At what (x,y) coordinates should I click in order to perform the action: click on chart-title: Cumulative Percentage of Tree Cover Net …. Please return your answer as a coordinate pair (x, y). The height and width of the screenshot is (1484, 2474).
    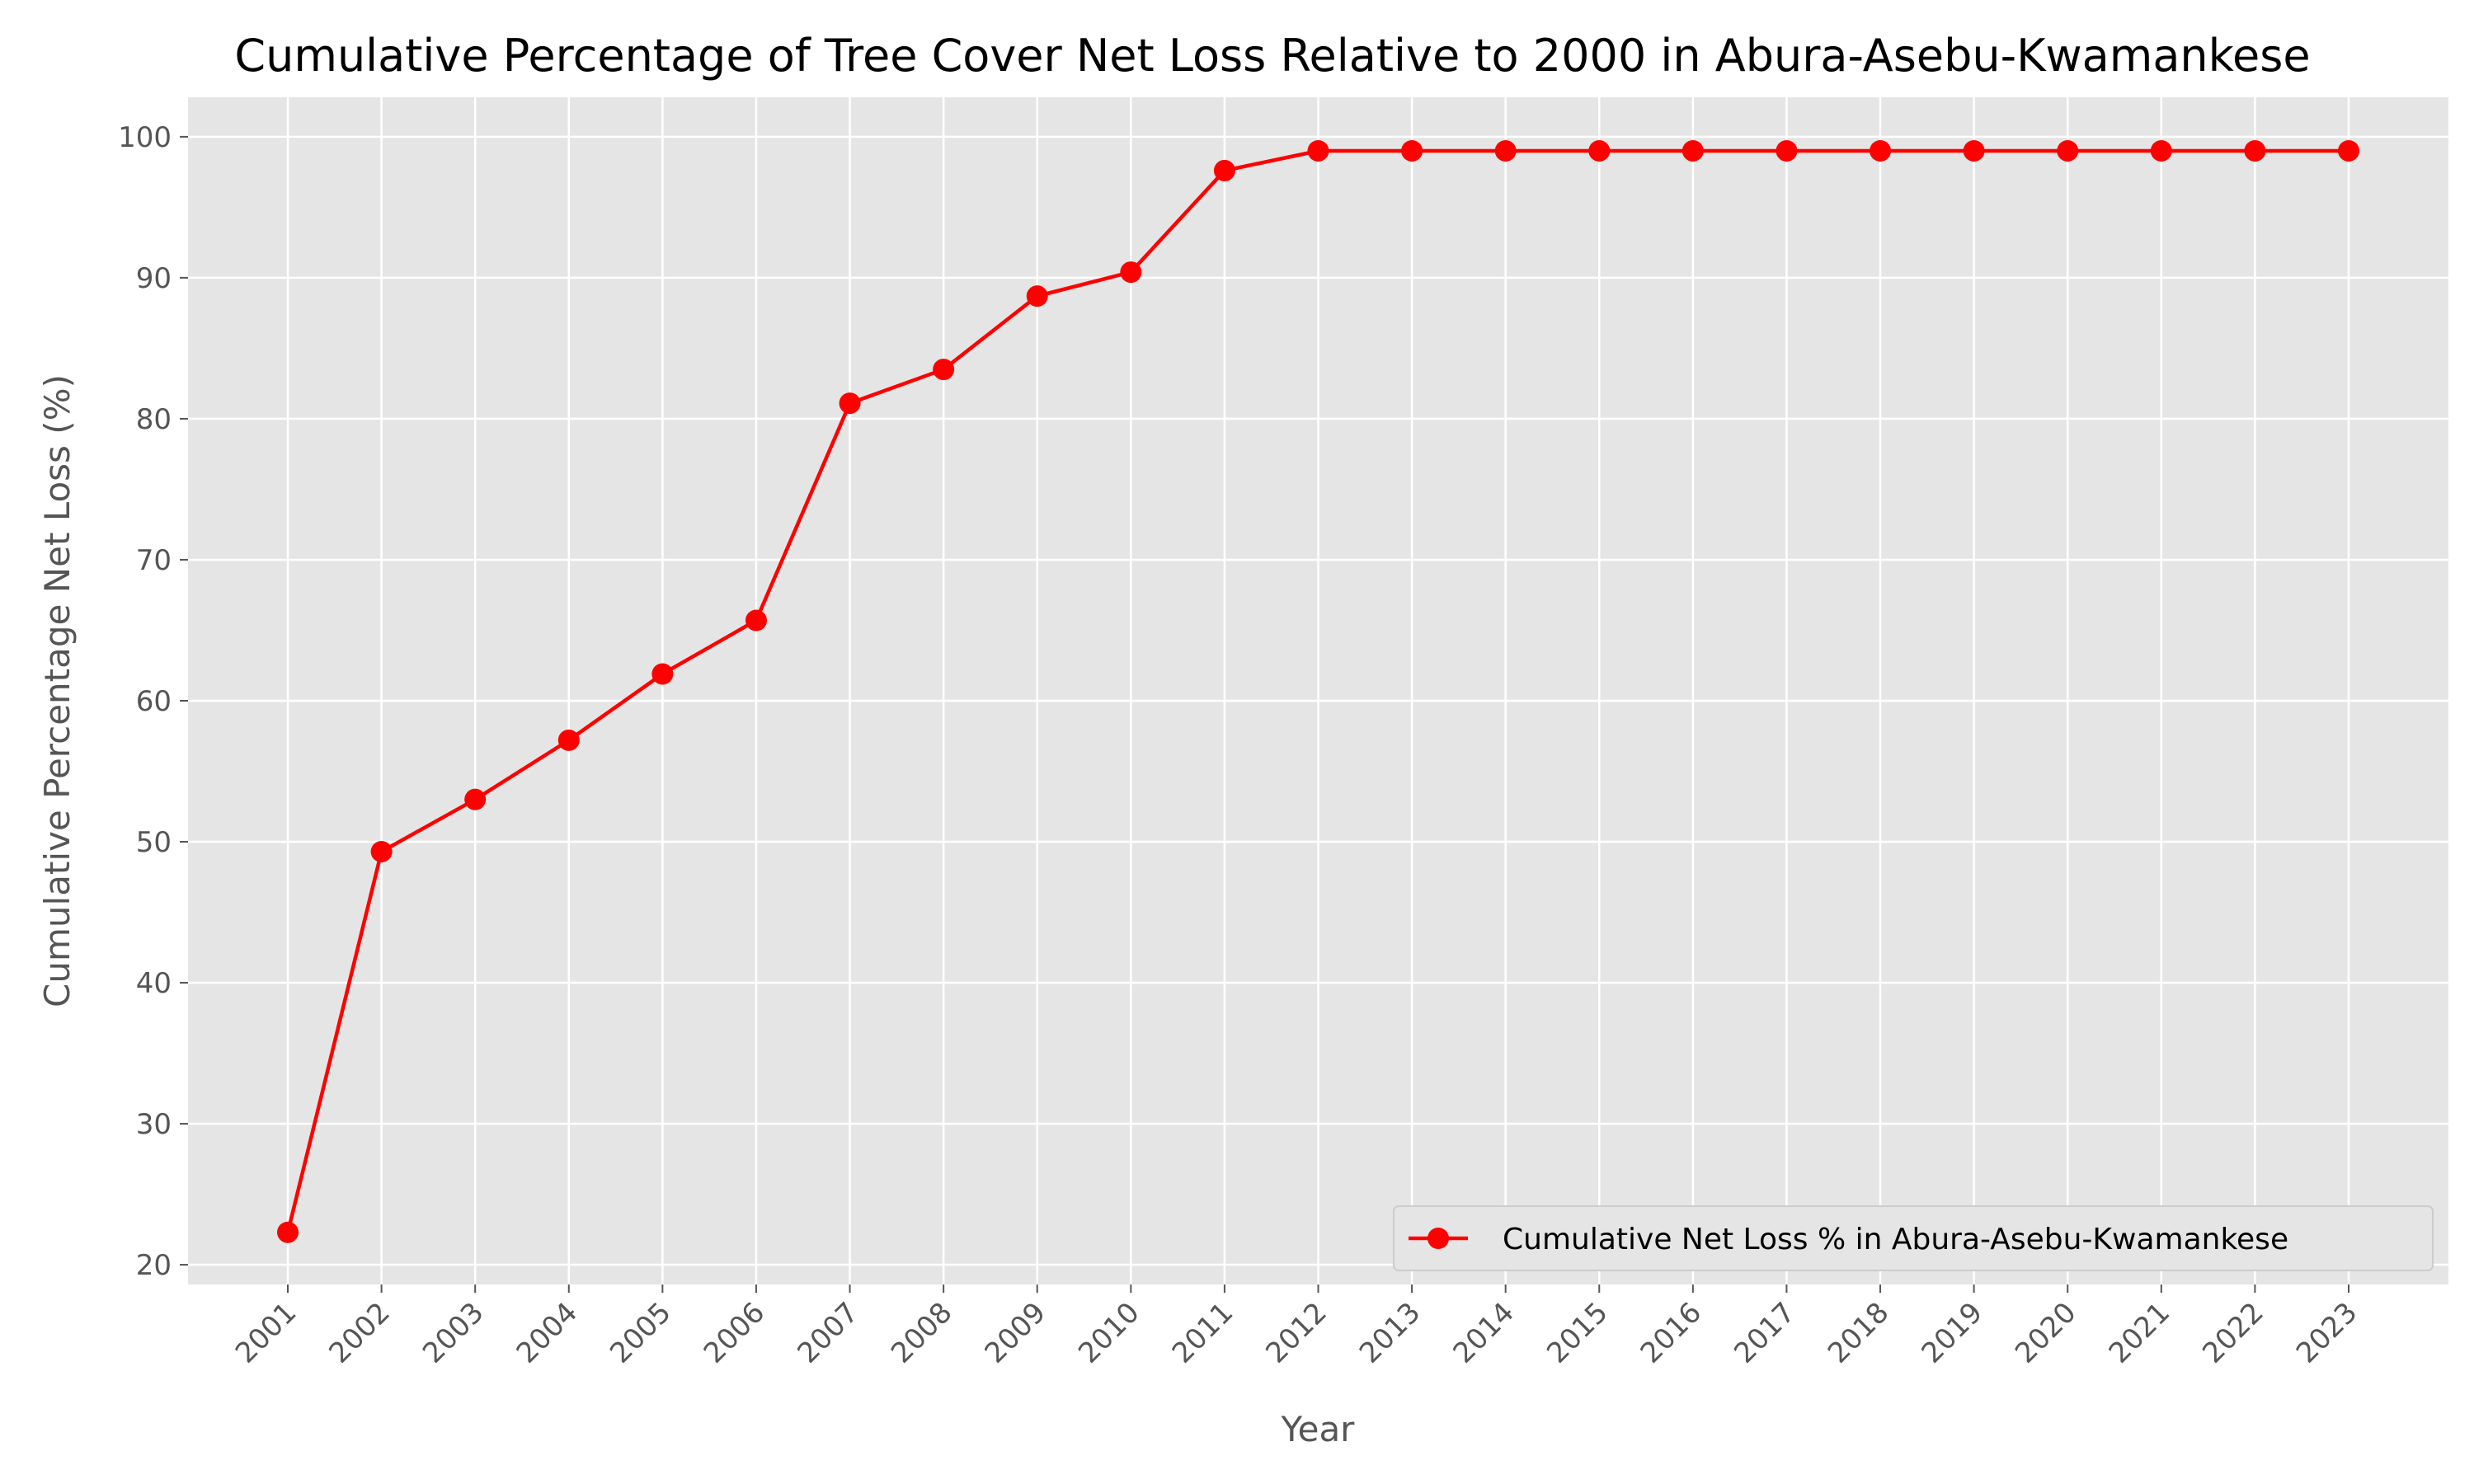
    Looking at the image, I should click on (1272, 56).